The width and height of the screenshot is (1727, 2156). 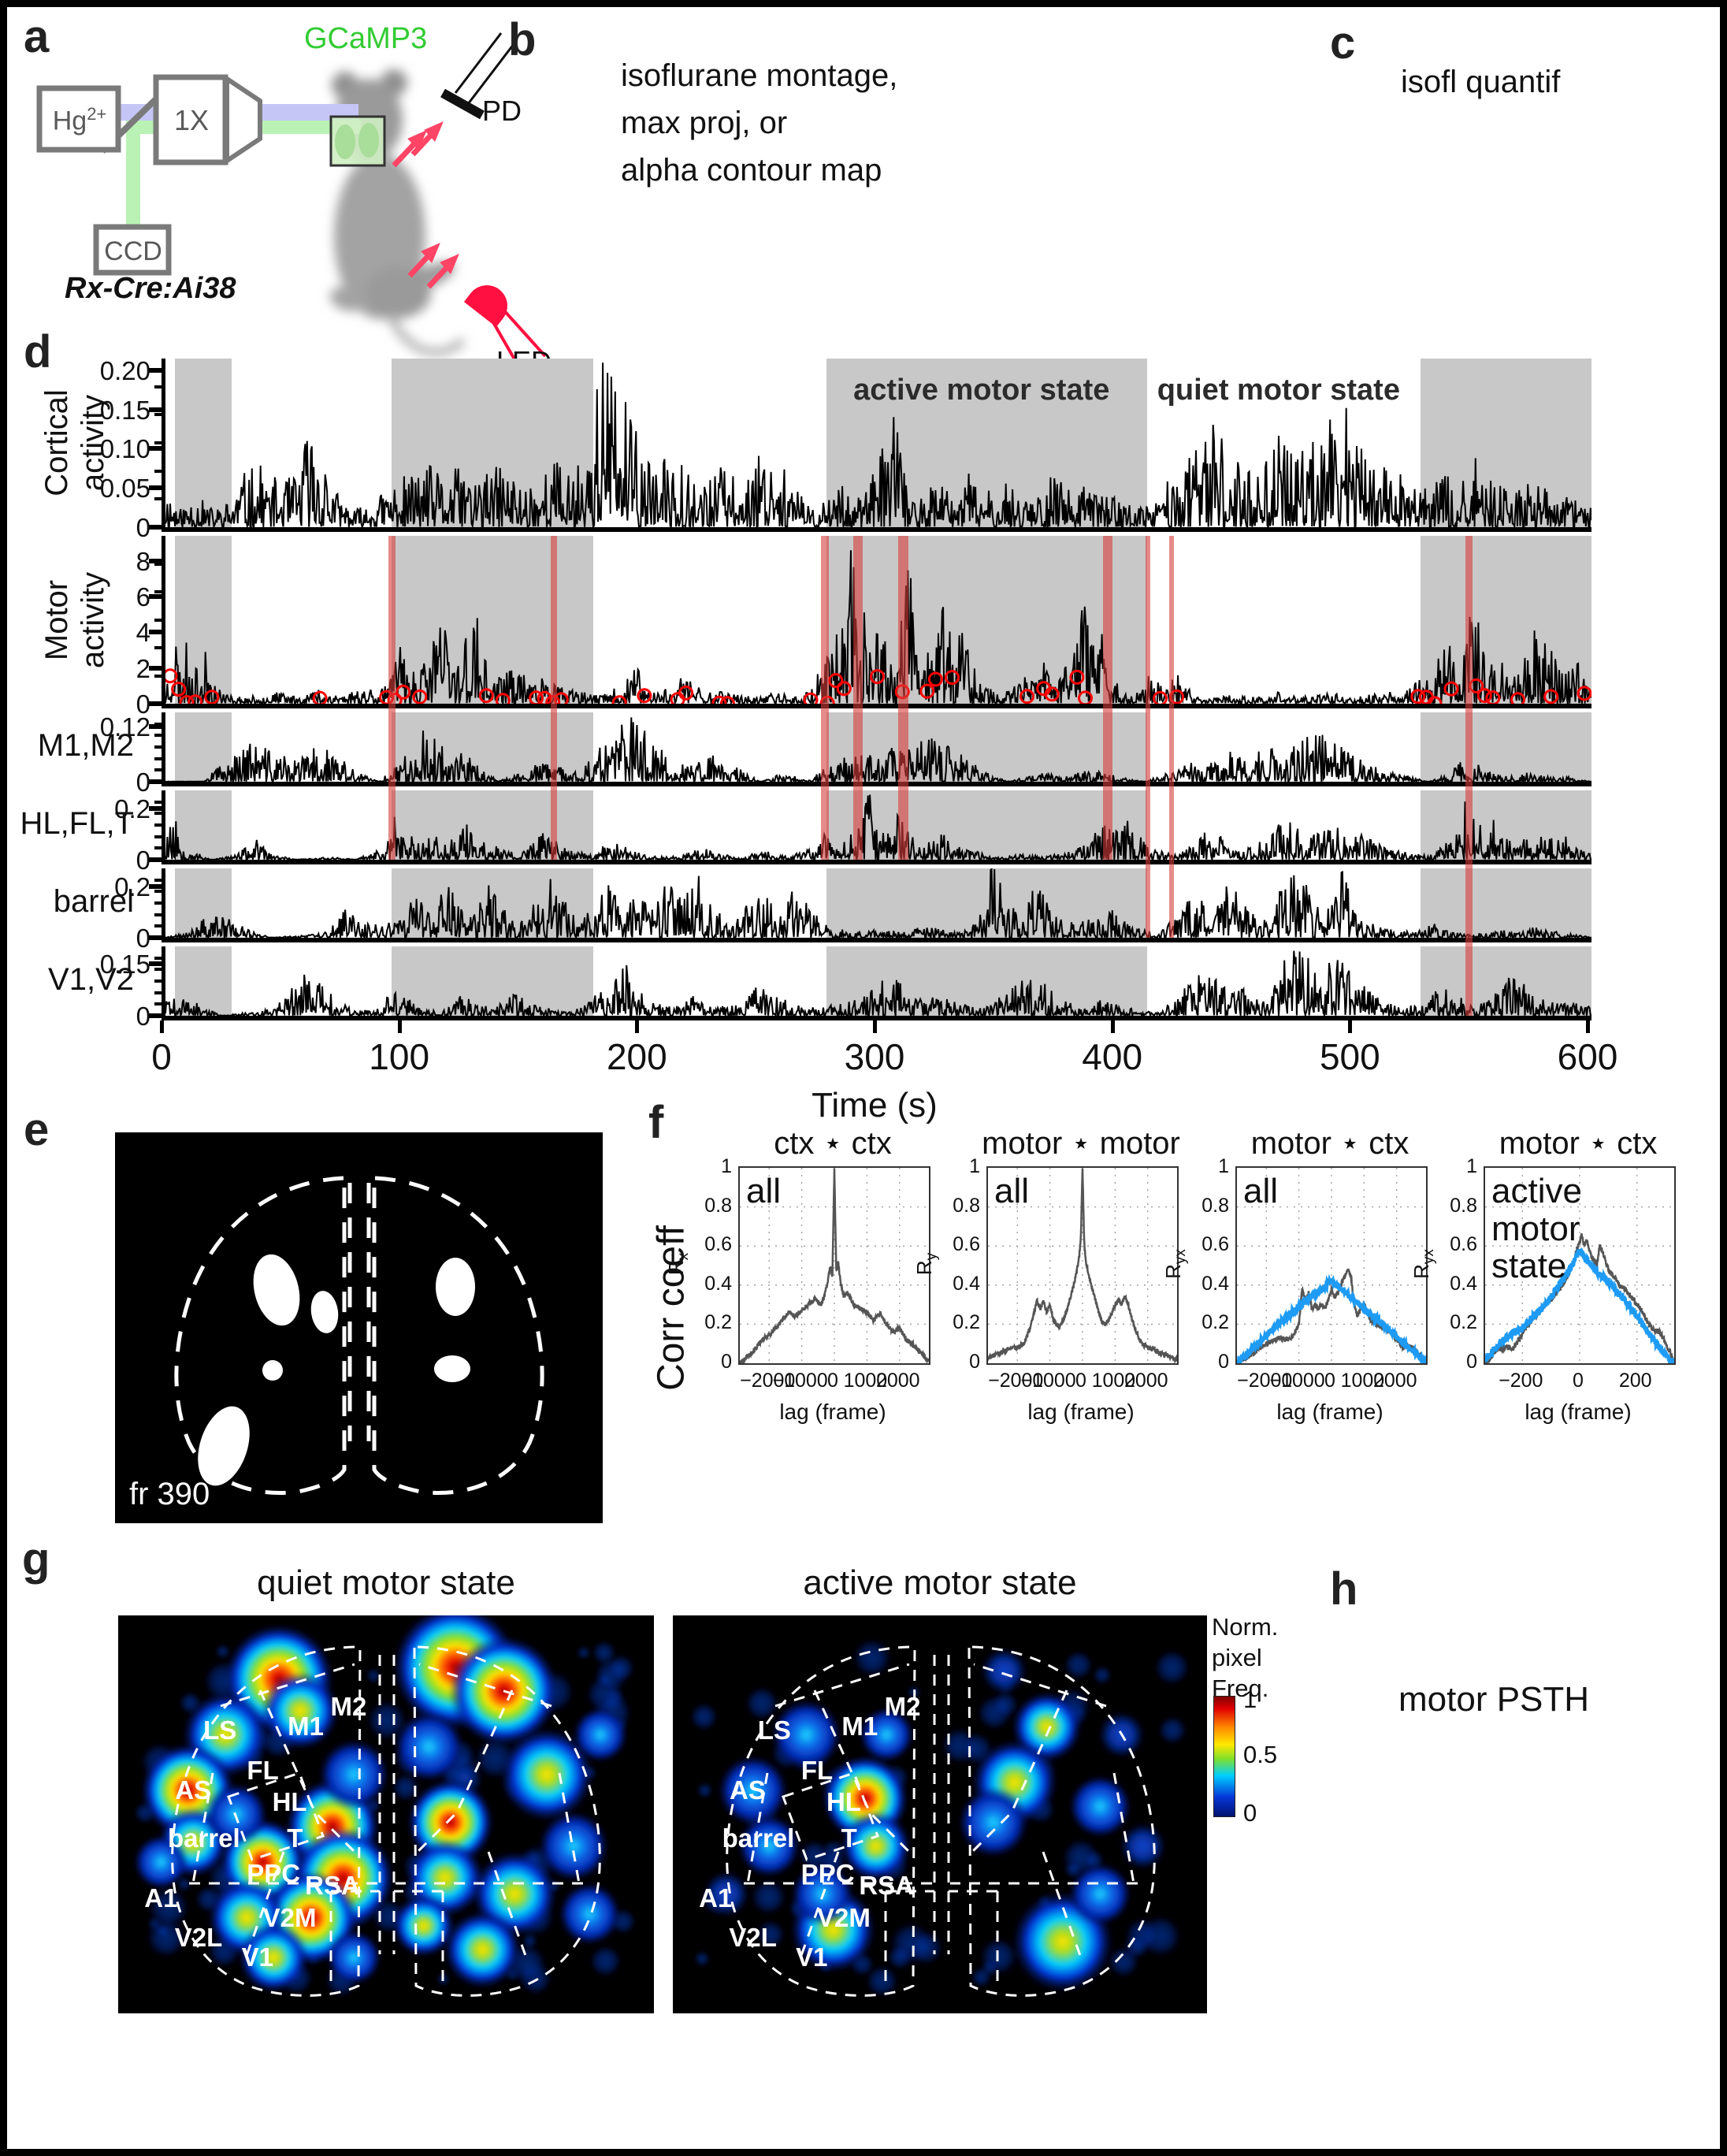 I want to click on corr-x-tick: −2000, so click(x=1265, y=1381).